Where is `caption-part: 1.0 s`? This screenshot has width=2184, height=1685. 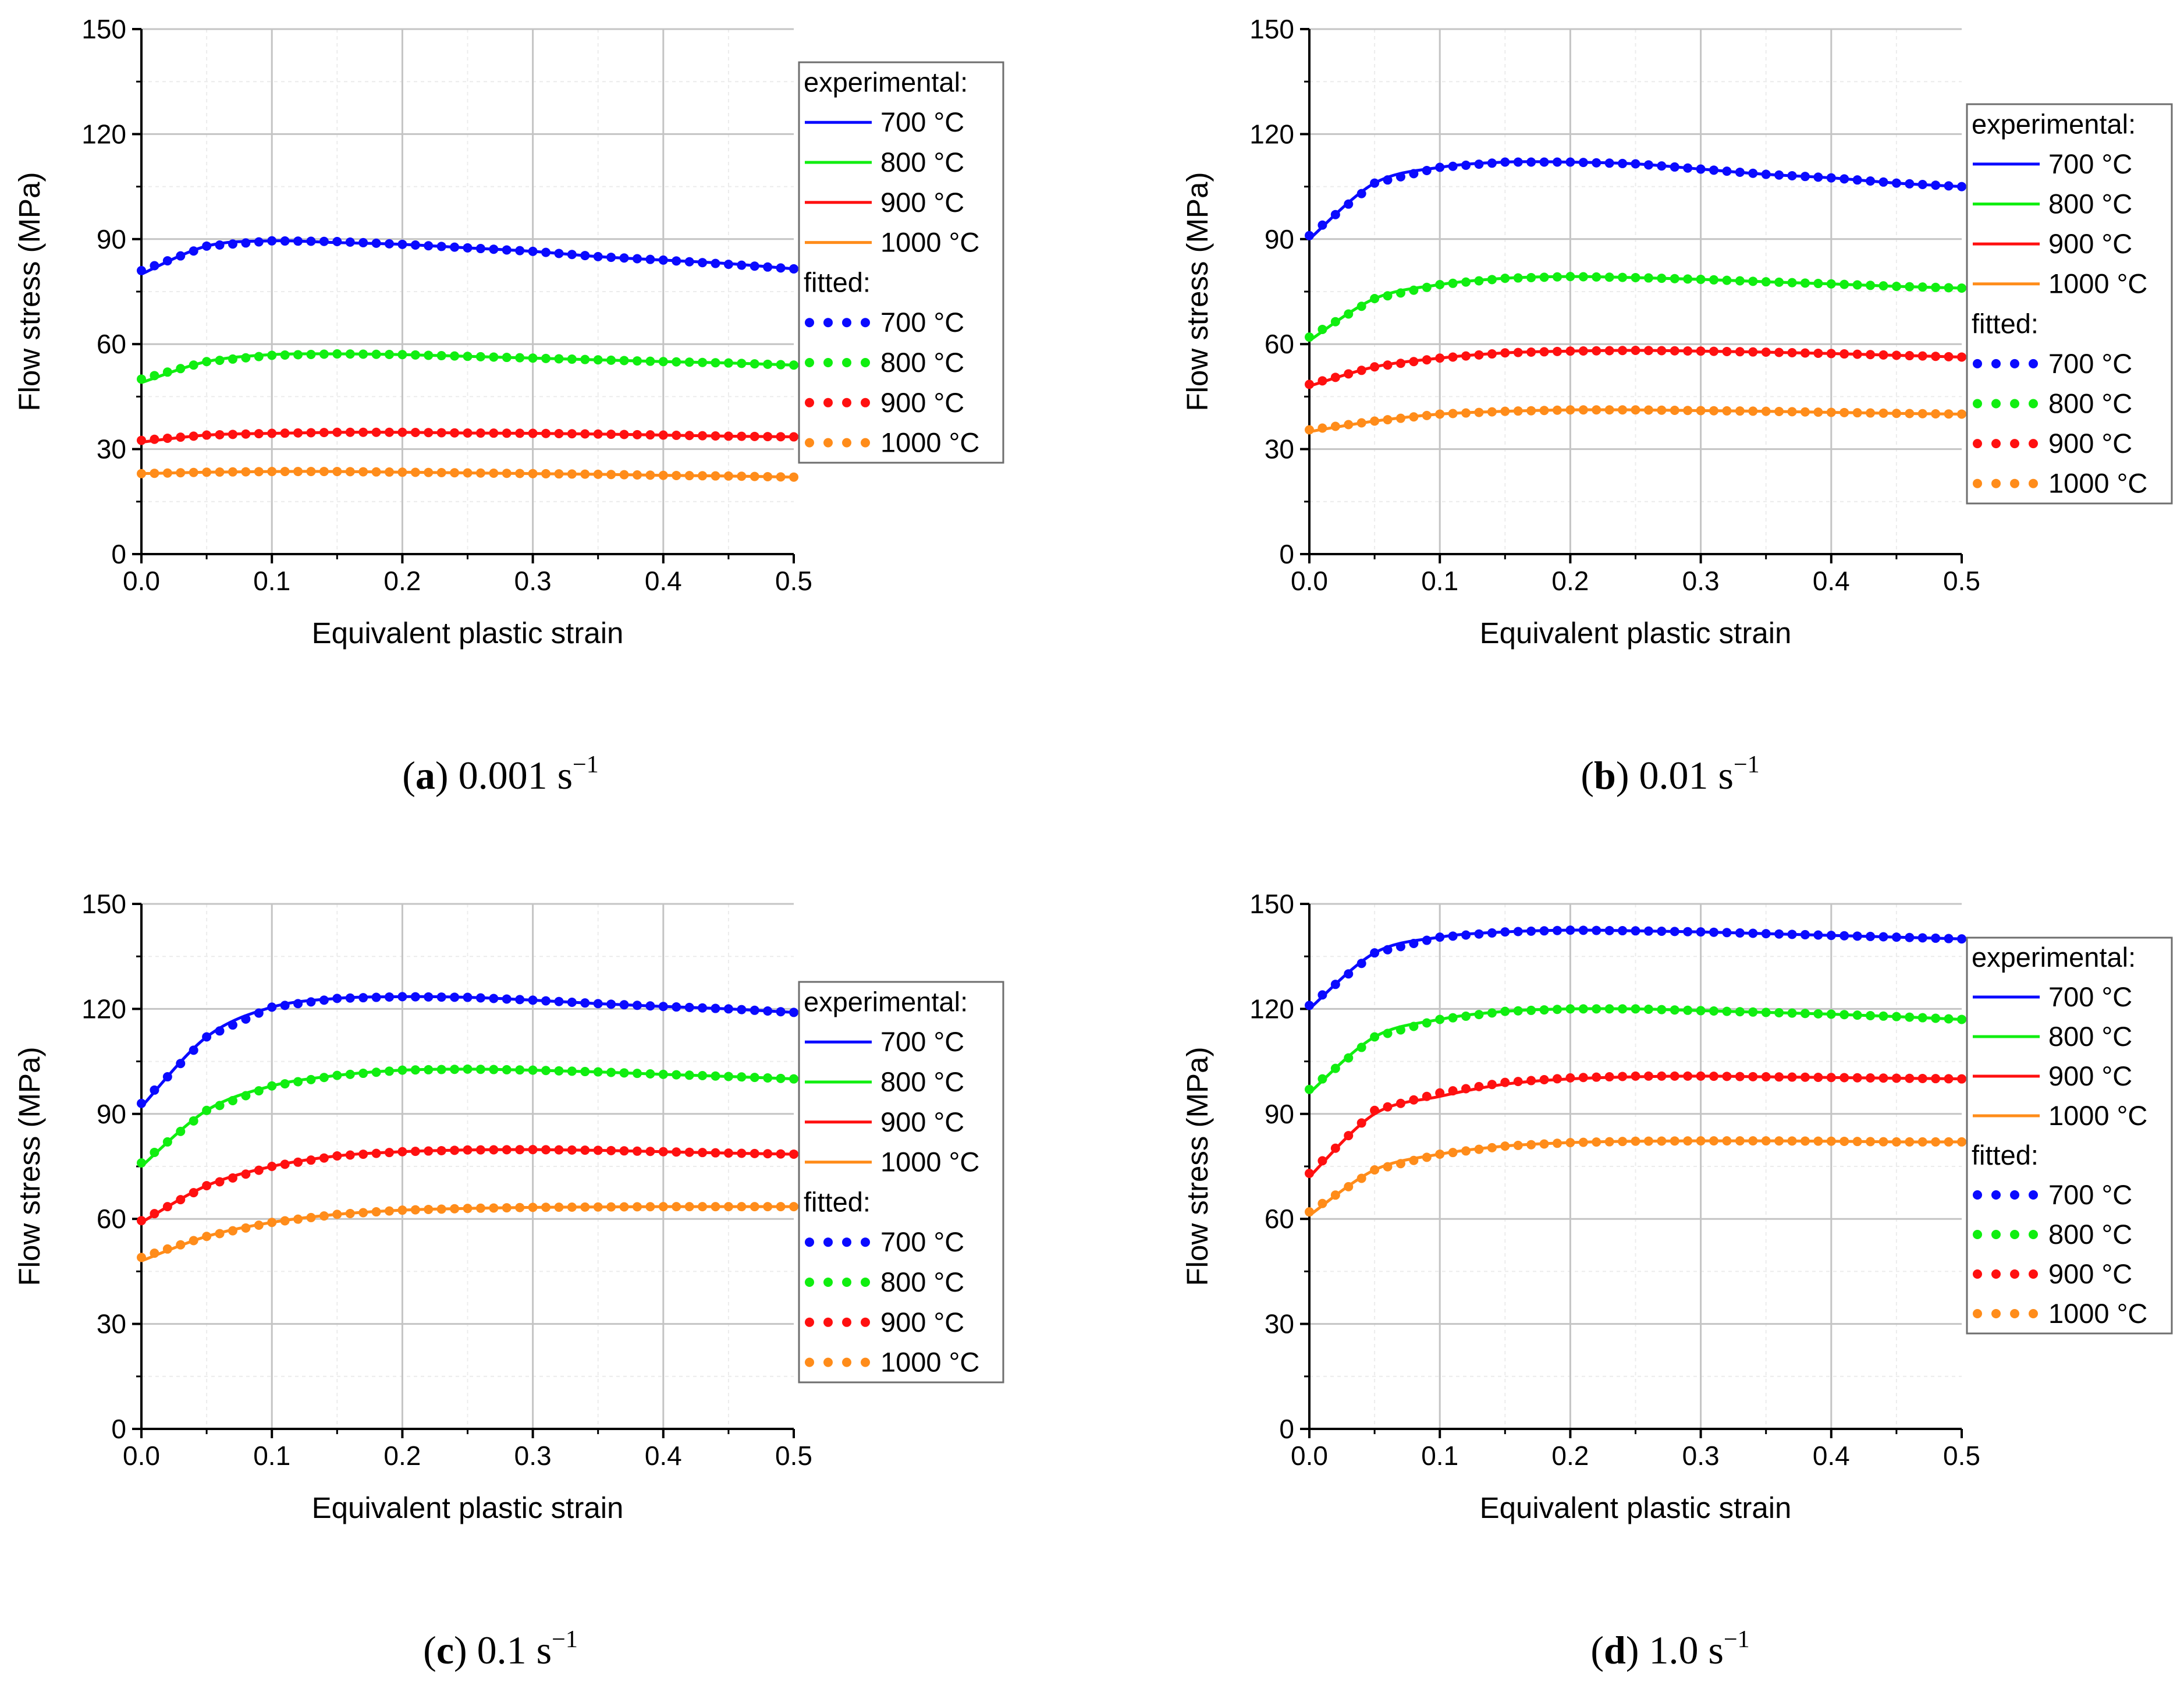
caption-part: 1.0 s is located at coordinates (1686, 1650).